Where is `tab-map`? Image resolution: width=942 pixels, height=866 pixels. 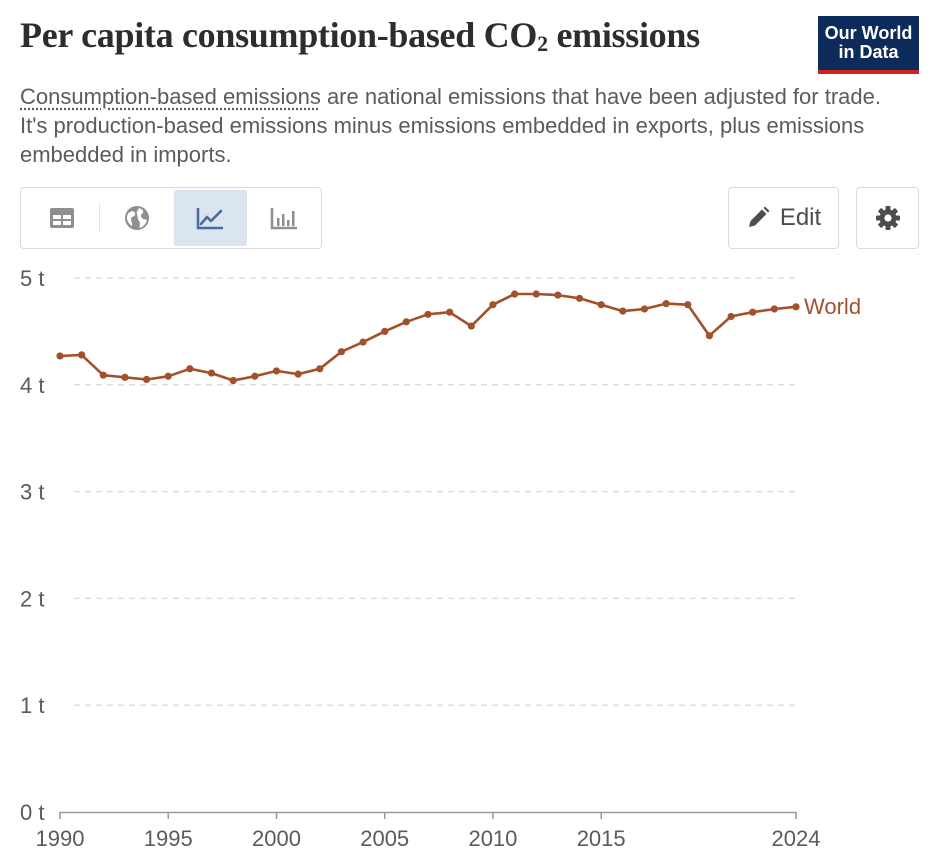
tab-map is located at coordinates (137, 218).